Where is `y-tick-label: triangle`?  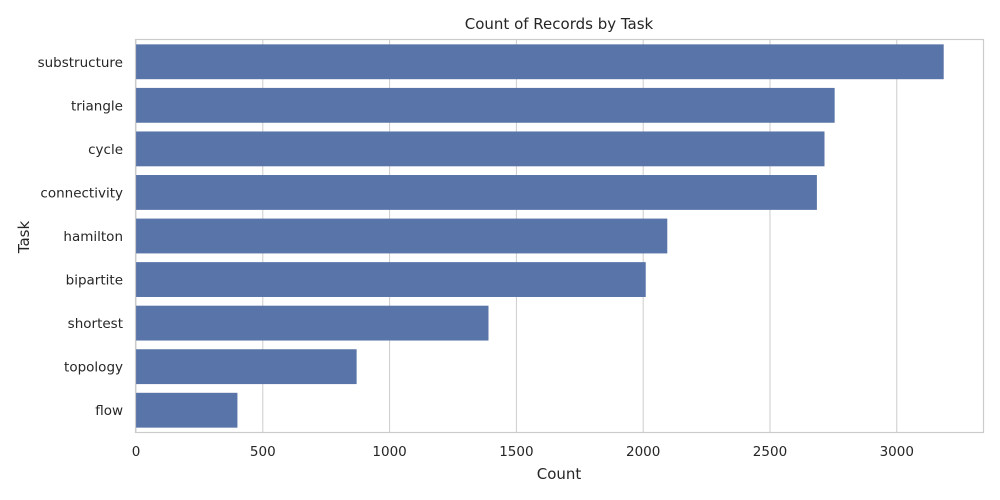 y-tick-label: triangle is located at coordinates (97, 106).